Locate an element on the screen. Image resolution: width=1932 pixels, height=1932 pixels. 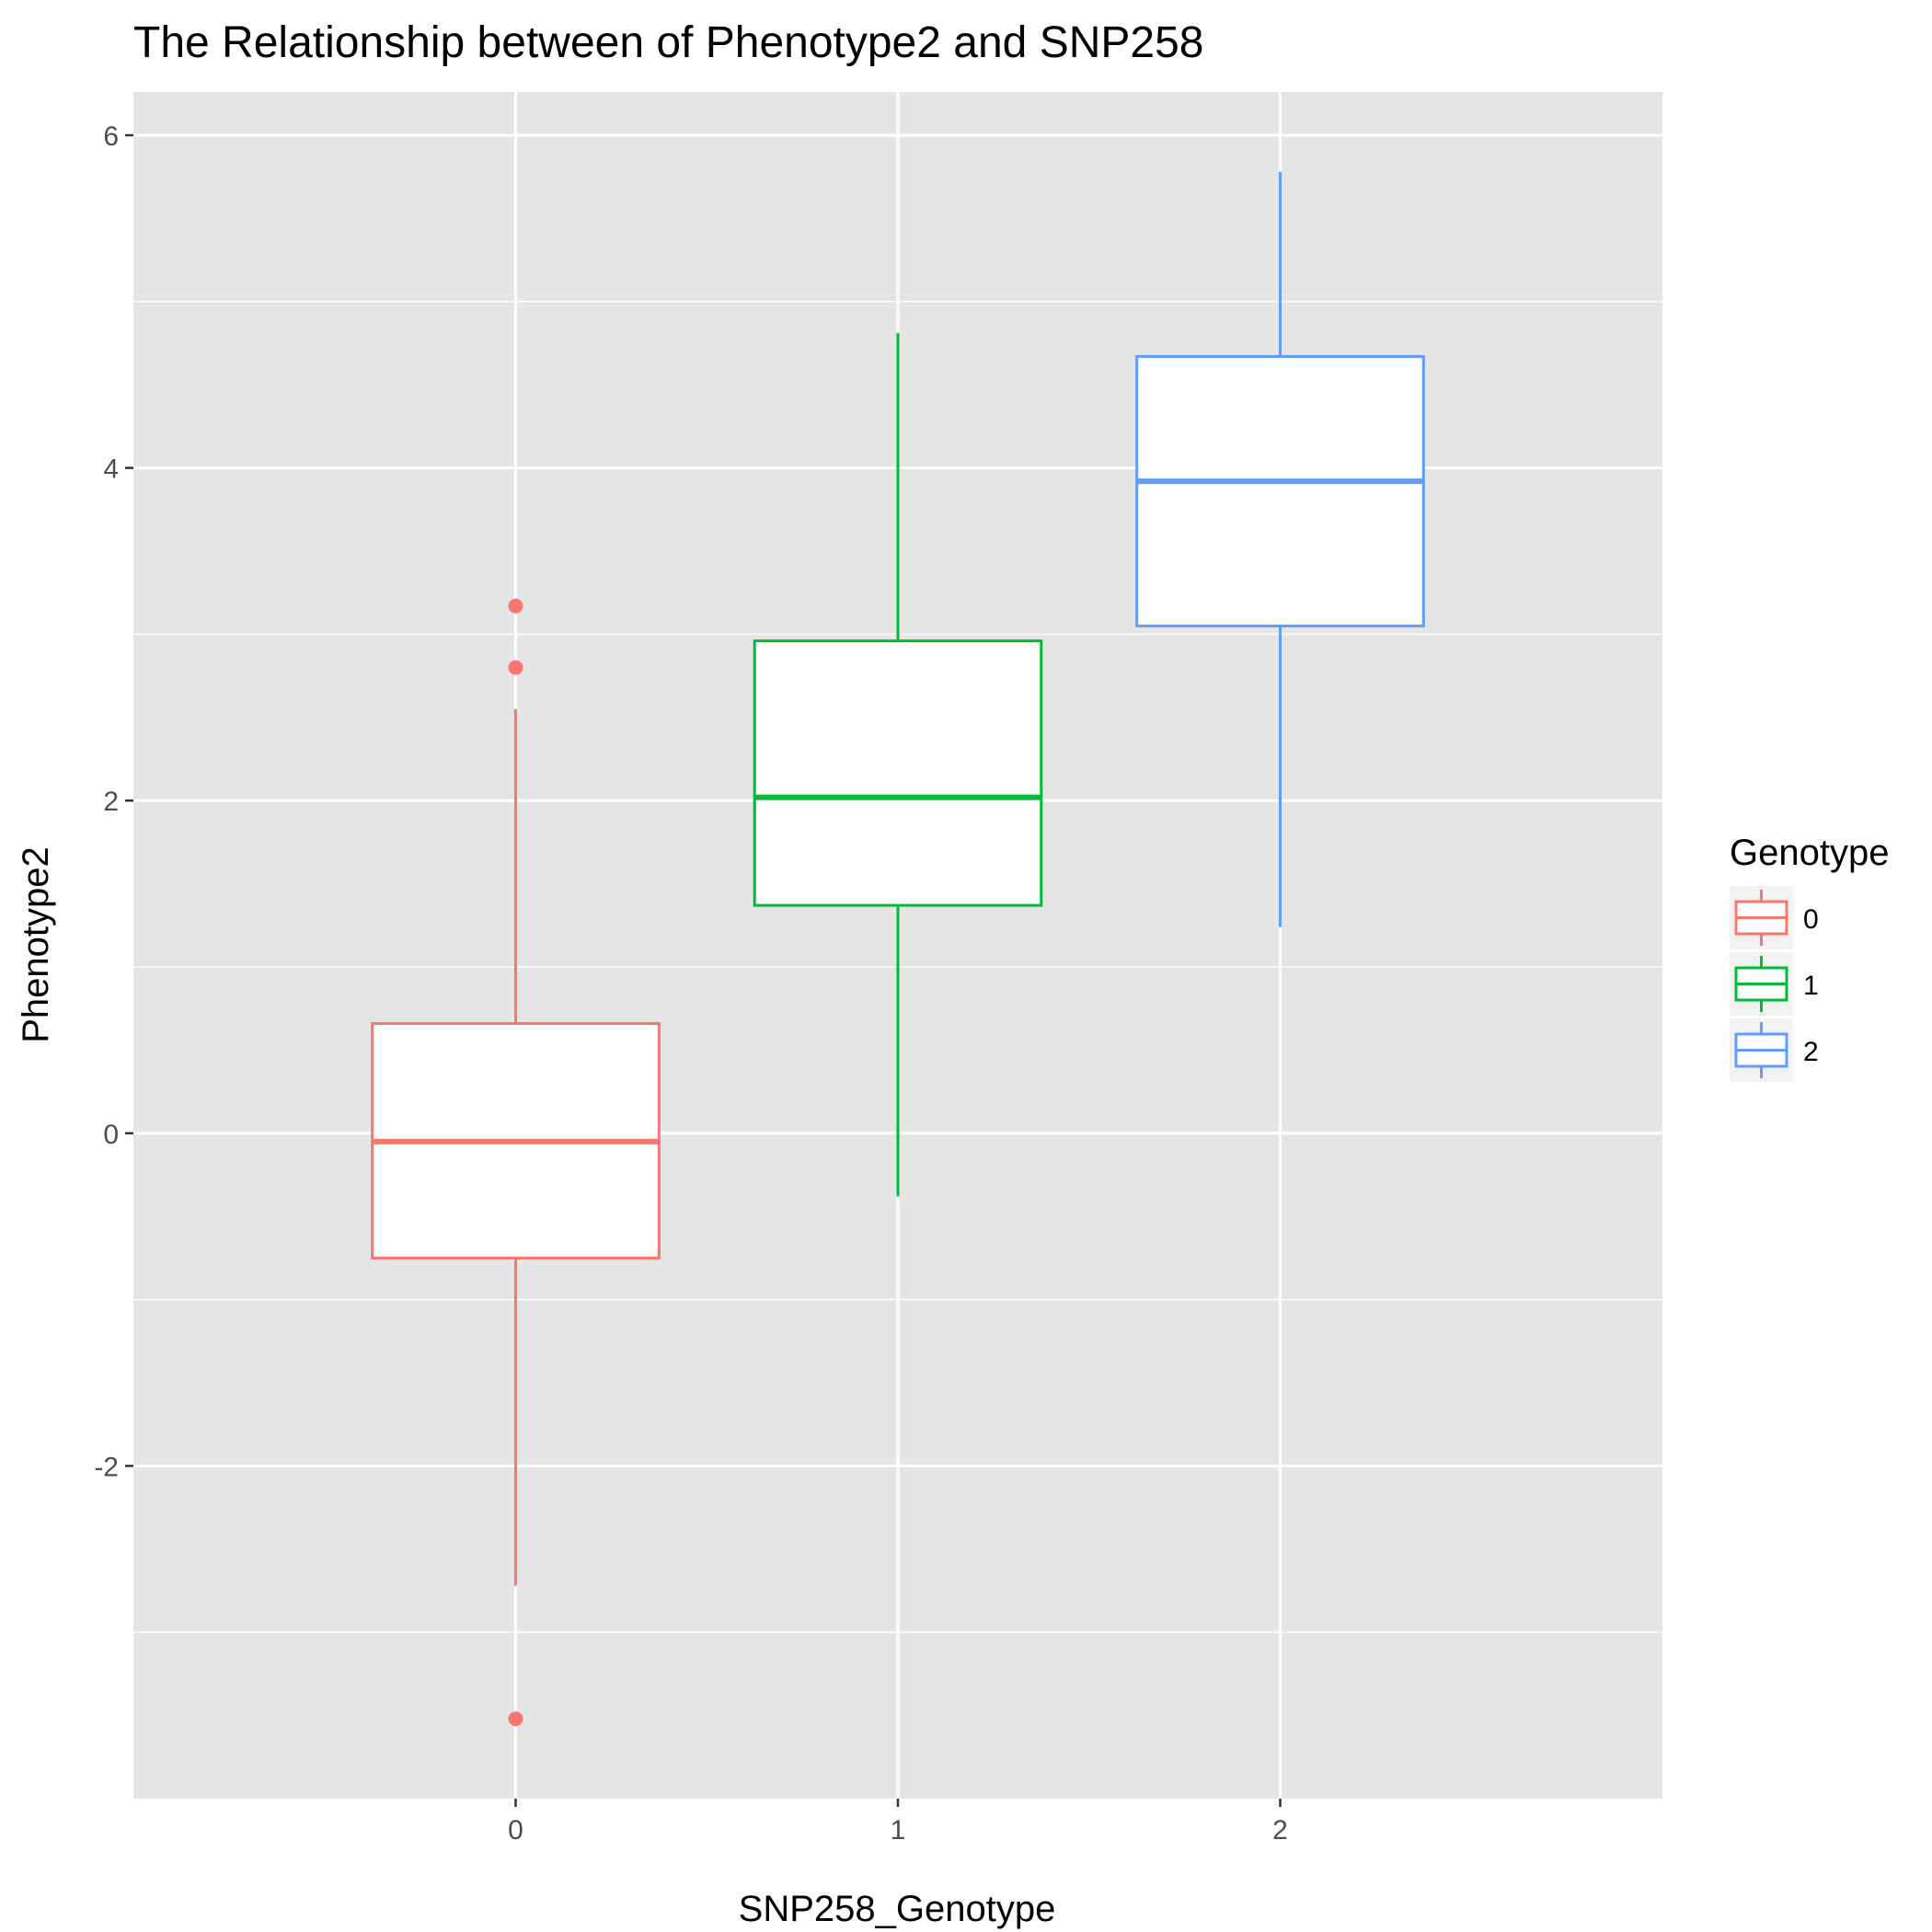
y-tick-label: -2 is located at coordinates (106, 1467).